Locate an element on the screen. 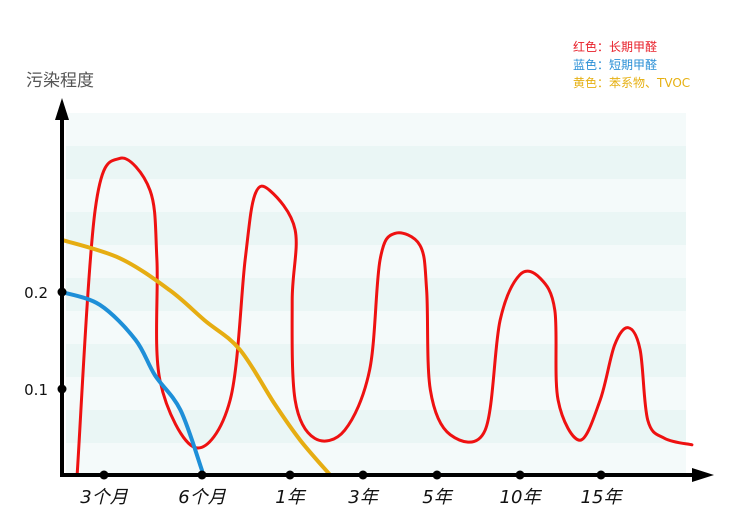 The width and height of the screenshot is (736, 528). y-axis is located at coordinates (62, 287).